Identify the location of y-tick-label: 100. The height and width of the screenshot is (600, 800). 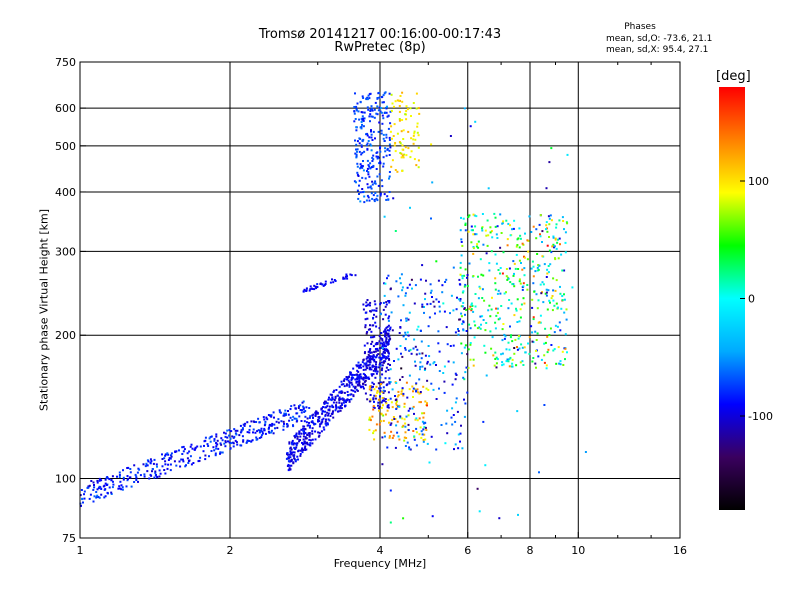
(65, 479).